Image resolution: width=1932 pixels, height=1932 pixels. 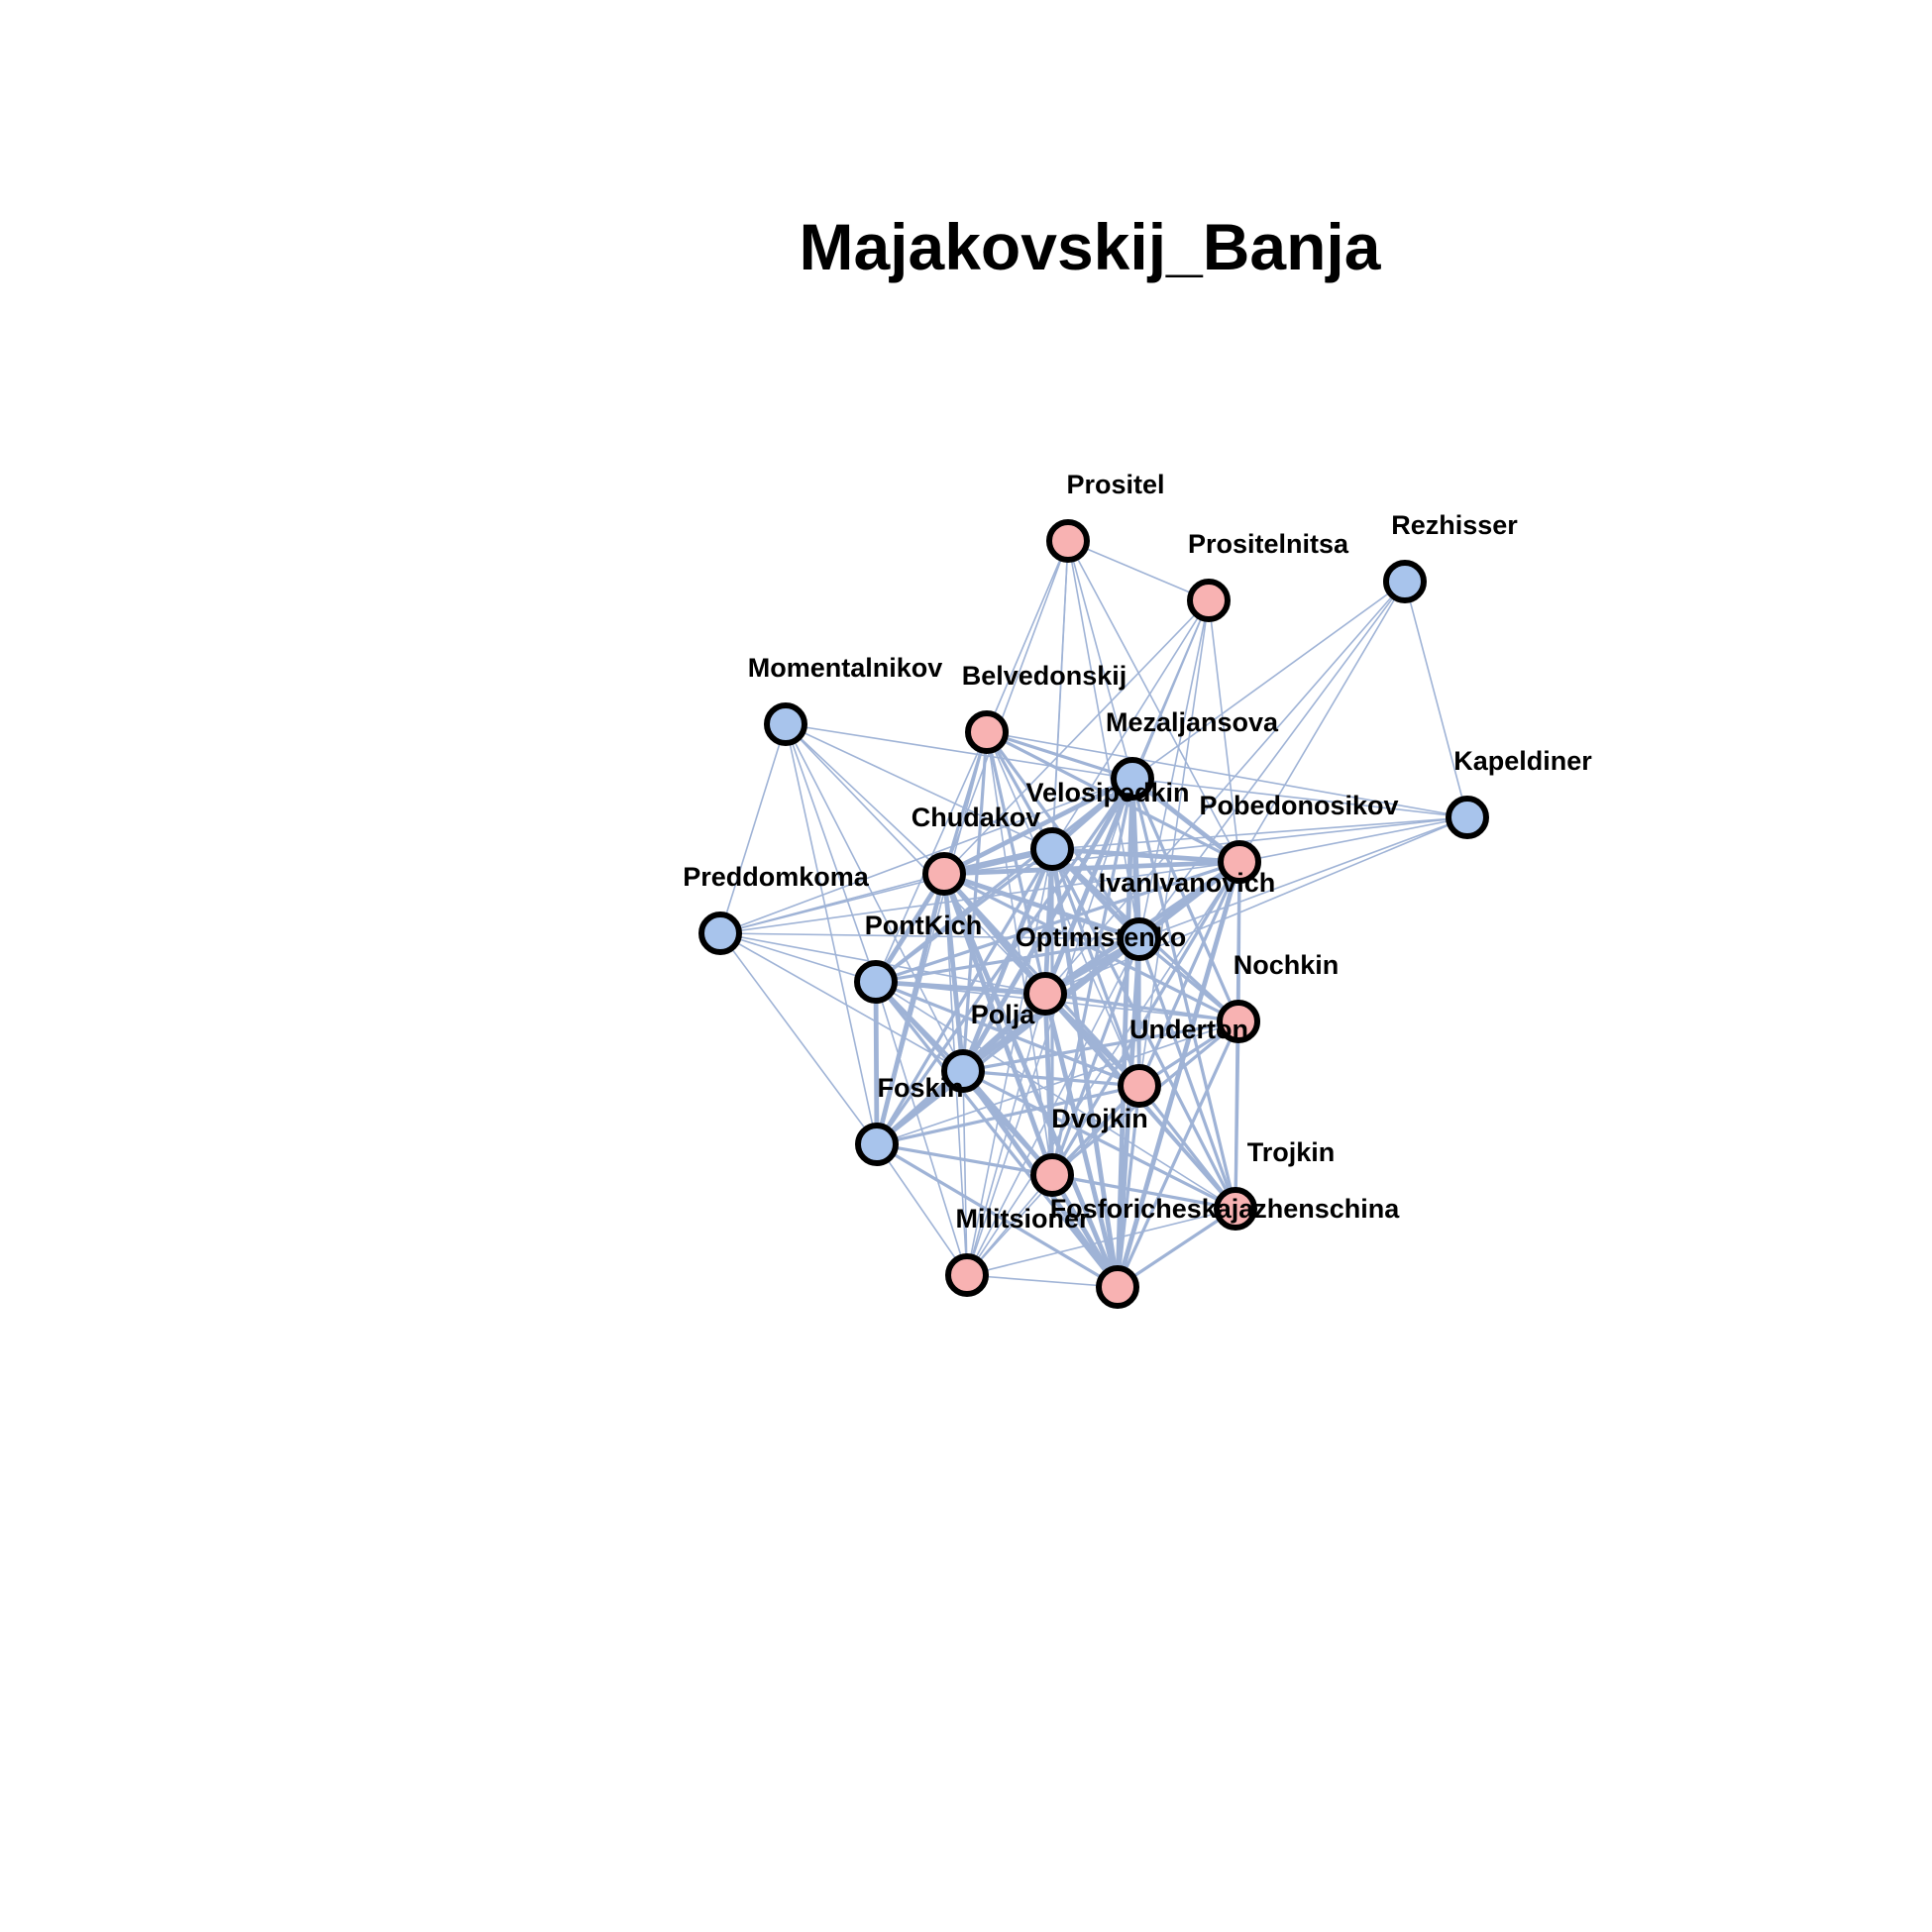 What do you see at coordinates (1010, 1225) in the screenshot?
I see `edge-dvojkin-militsioner` at bounding box center [1010, 1225].